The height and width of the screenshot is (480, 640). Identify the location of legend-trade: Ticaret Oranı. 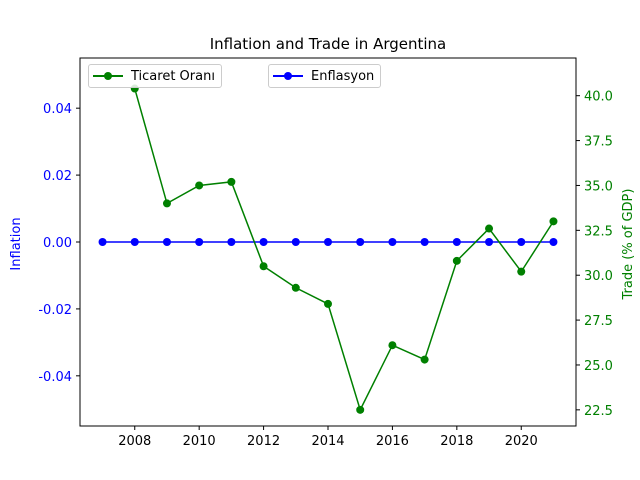
(155, 76).